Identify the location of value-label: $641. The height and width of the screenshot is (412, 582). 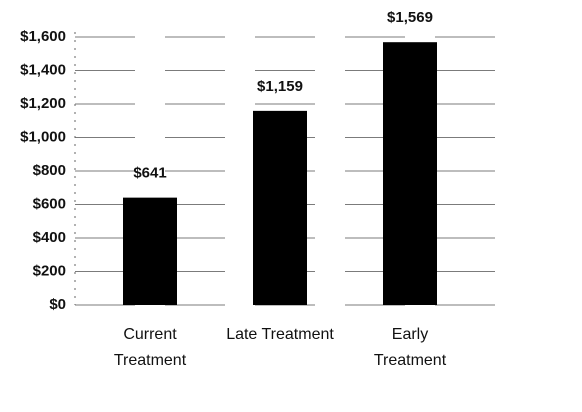
(149, 173).